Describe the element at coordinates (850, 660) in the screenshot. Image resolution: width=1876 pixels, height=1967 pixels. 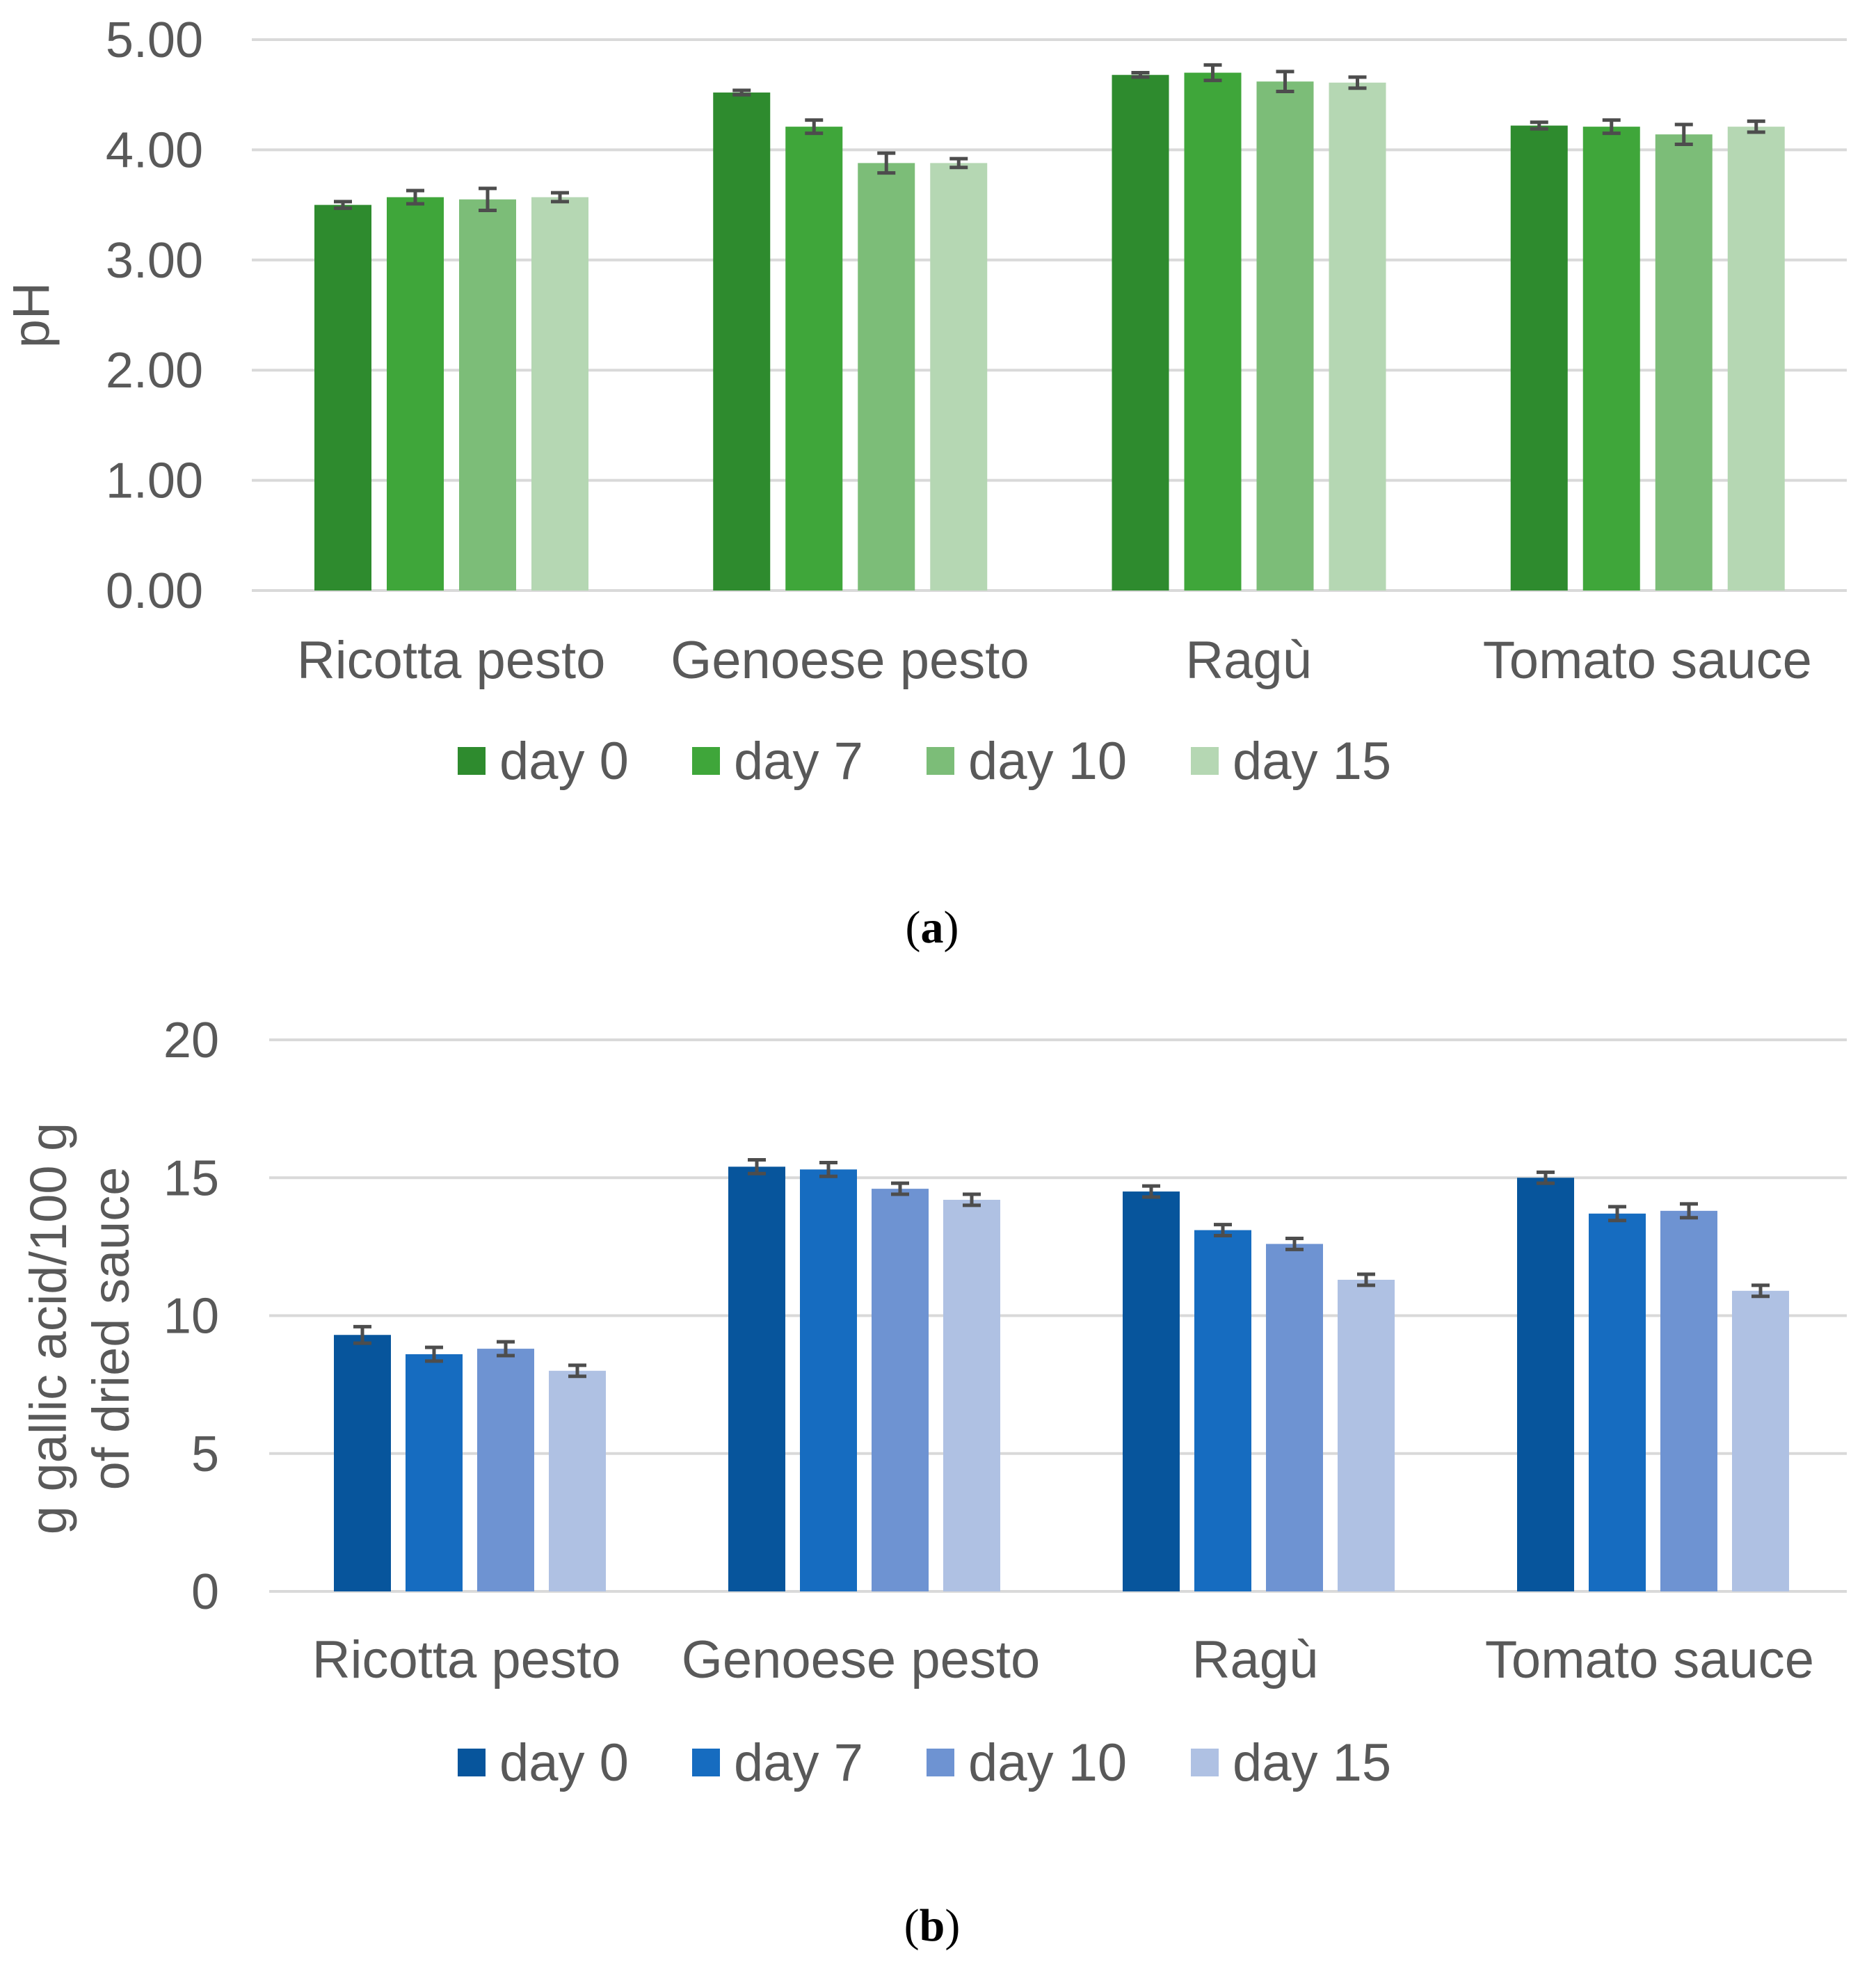
I see `category-label: Genoese pesto` at that location.